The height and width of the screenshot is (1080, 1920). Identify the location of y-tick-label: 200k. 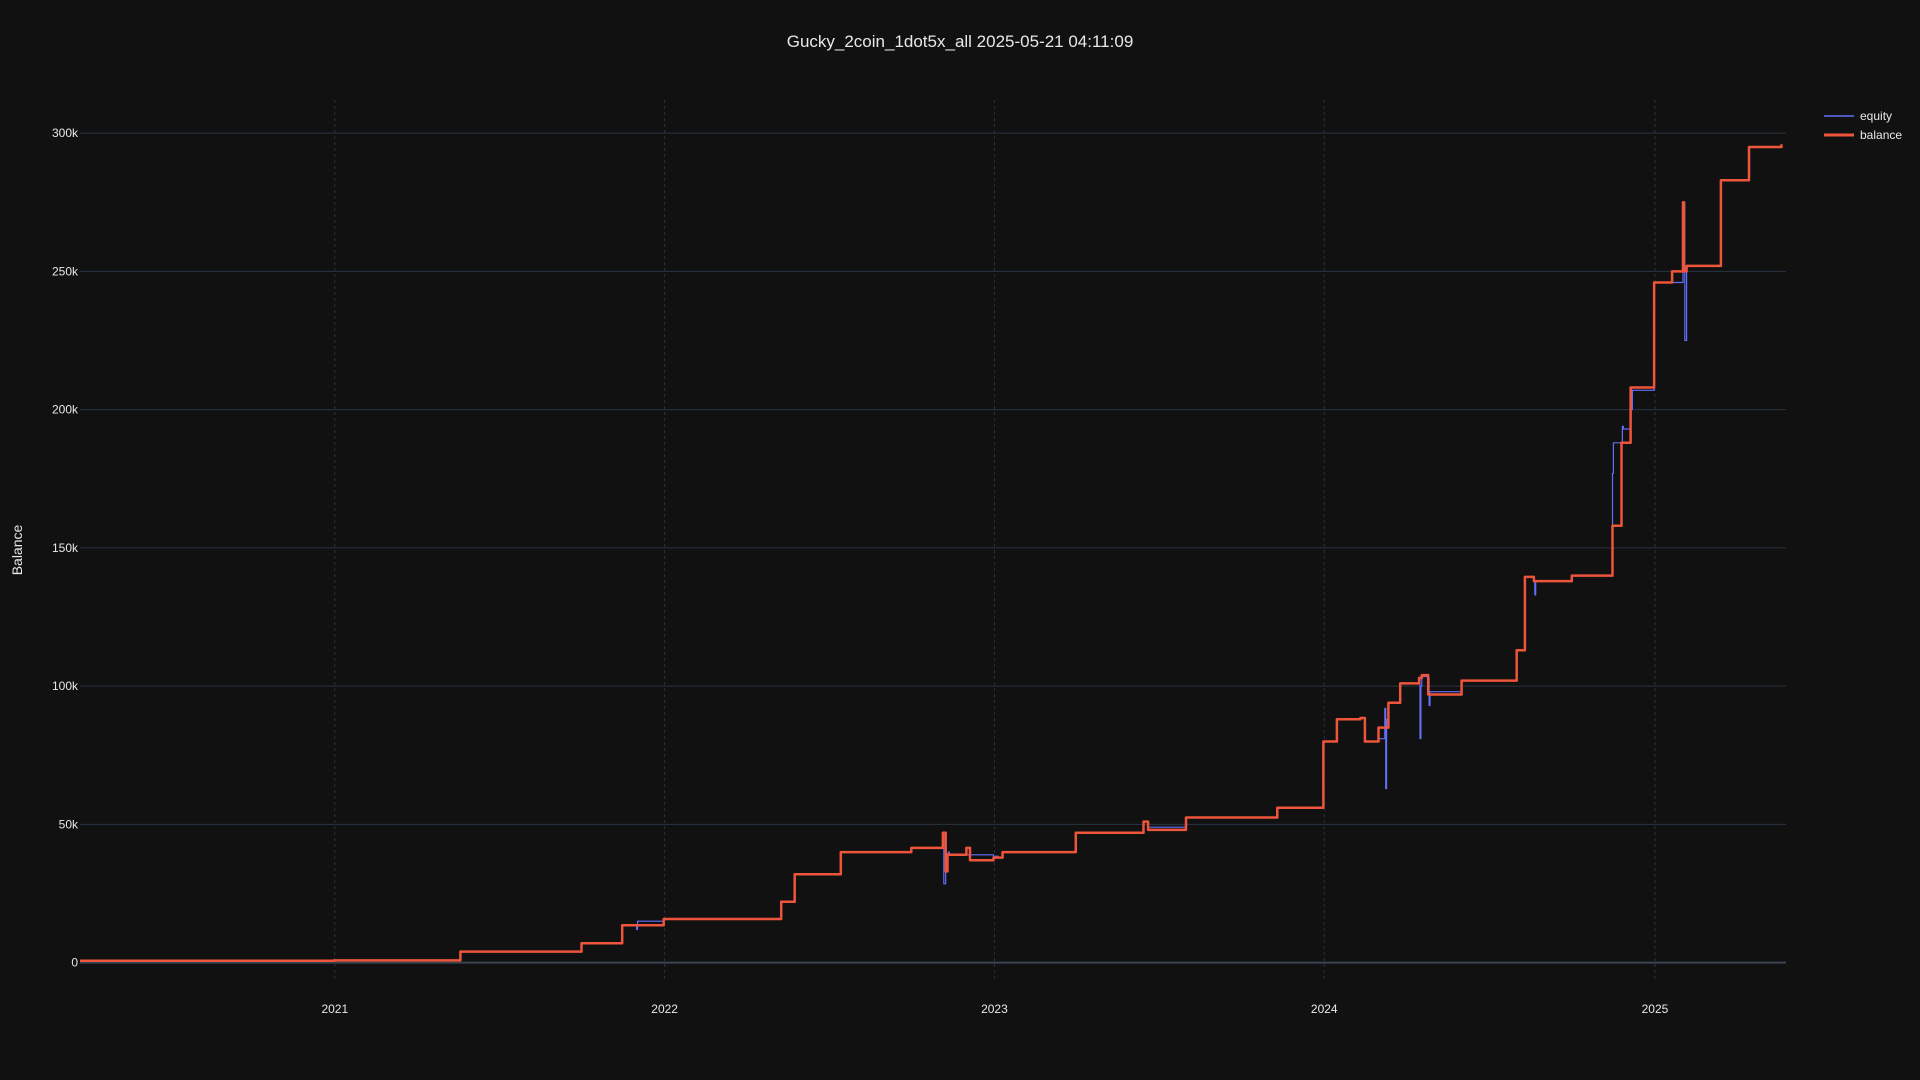
(65, 410).